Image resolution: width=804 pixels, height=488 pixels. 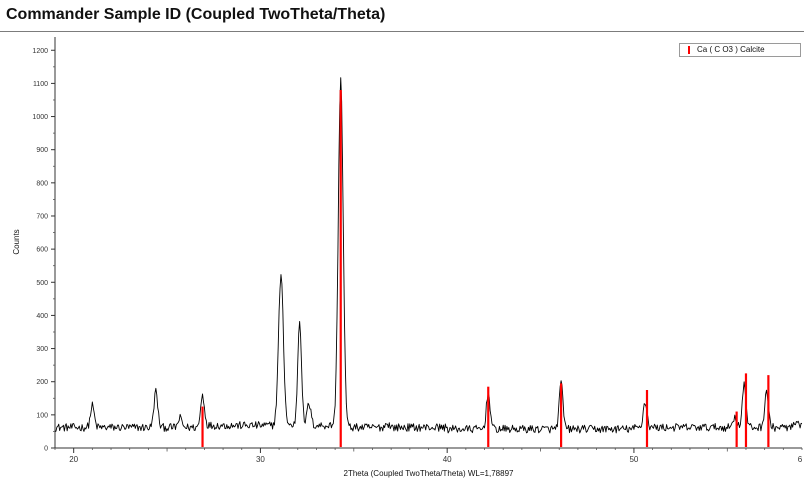 I want to click on y-tick-label: 800, so click(x=42, y=183).